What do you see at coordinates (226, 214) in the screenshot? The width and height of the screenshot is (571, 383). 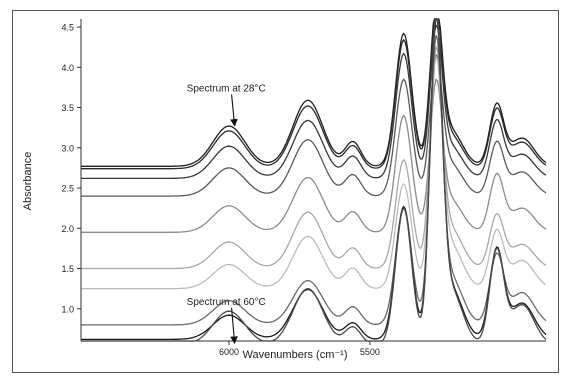 I see `annotation-layer: Spectrum at 28°C Spectrum at 60°C` at bounding box center [226, 214].